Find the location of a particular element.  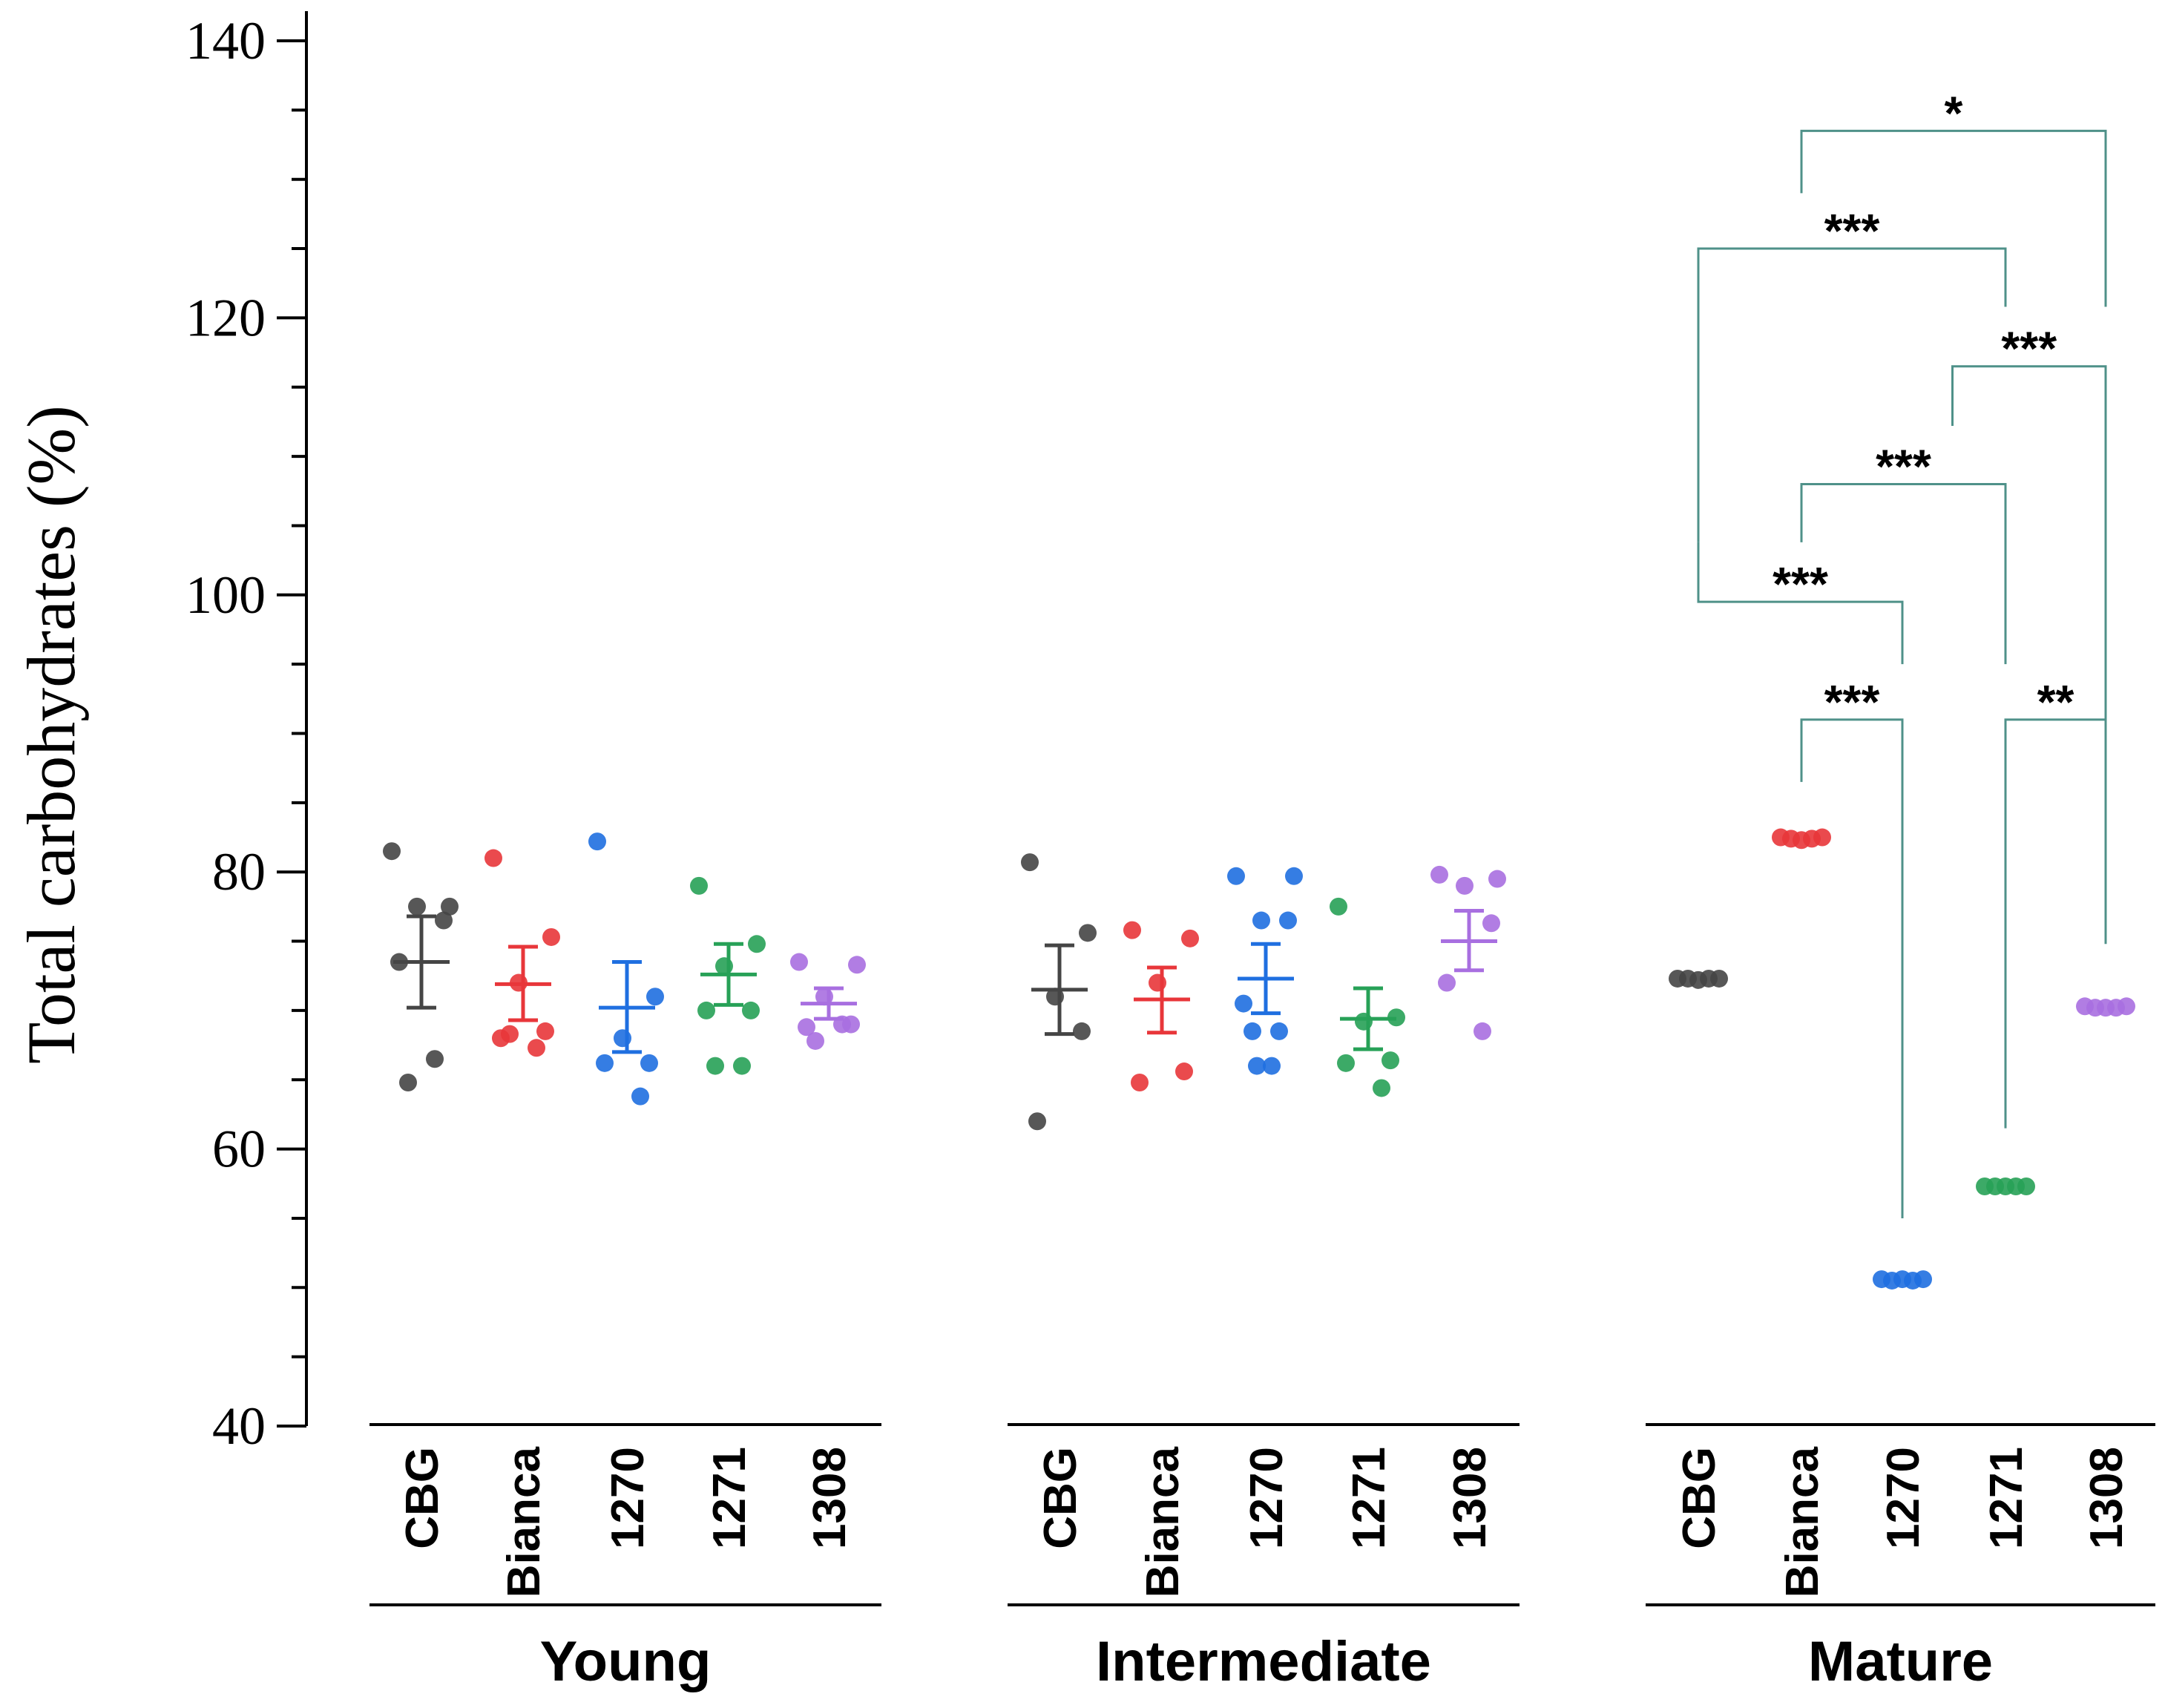

group-label: Young is located at coordinates (626, 1661).